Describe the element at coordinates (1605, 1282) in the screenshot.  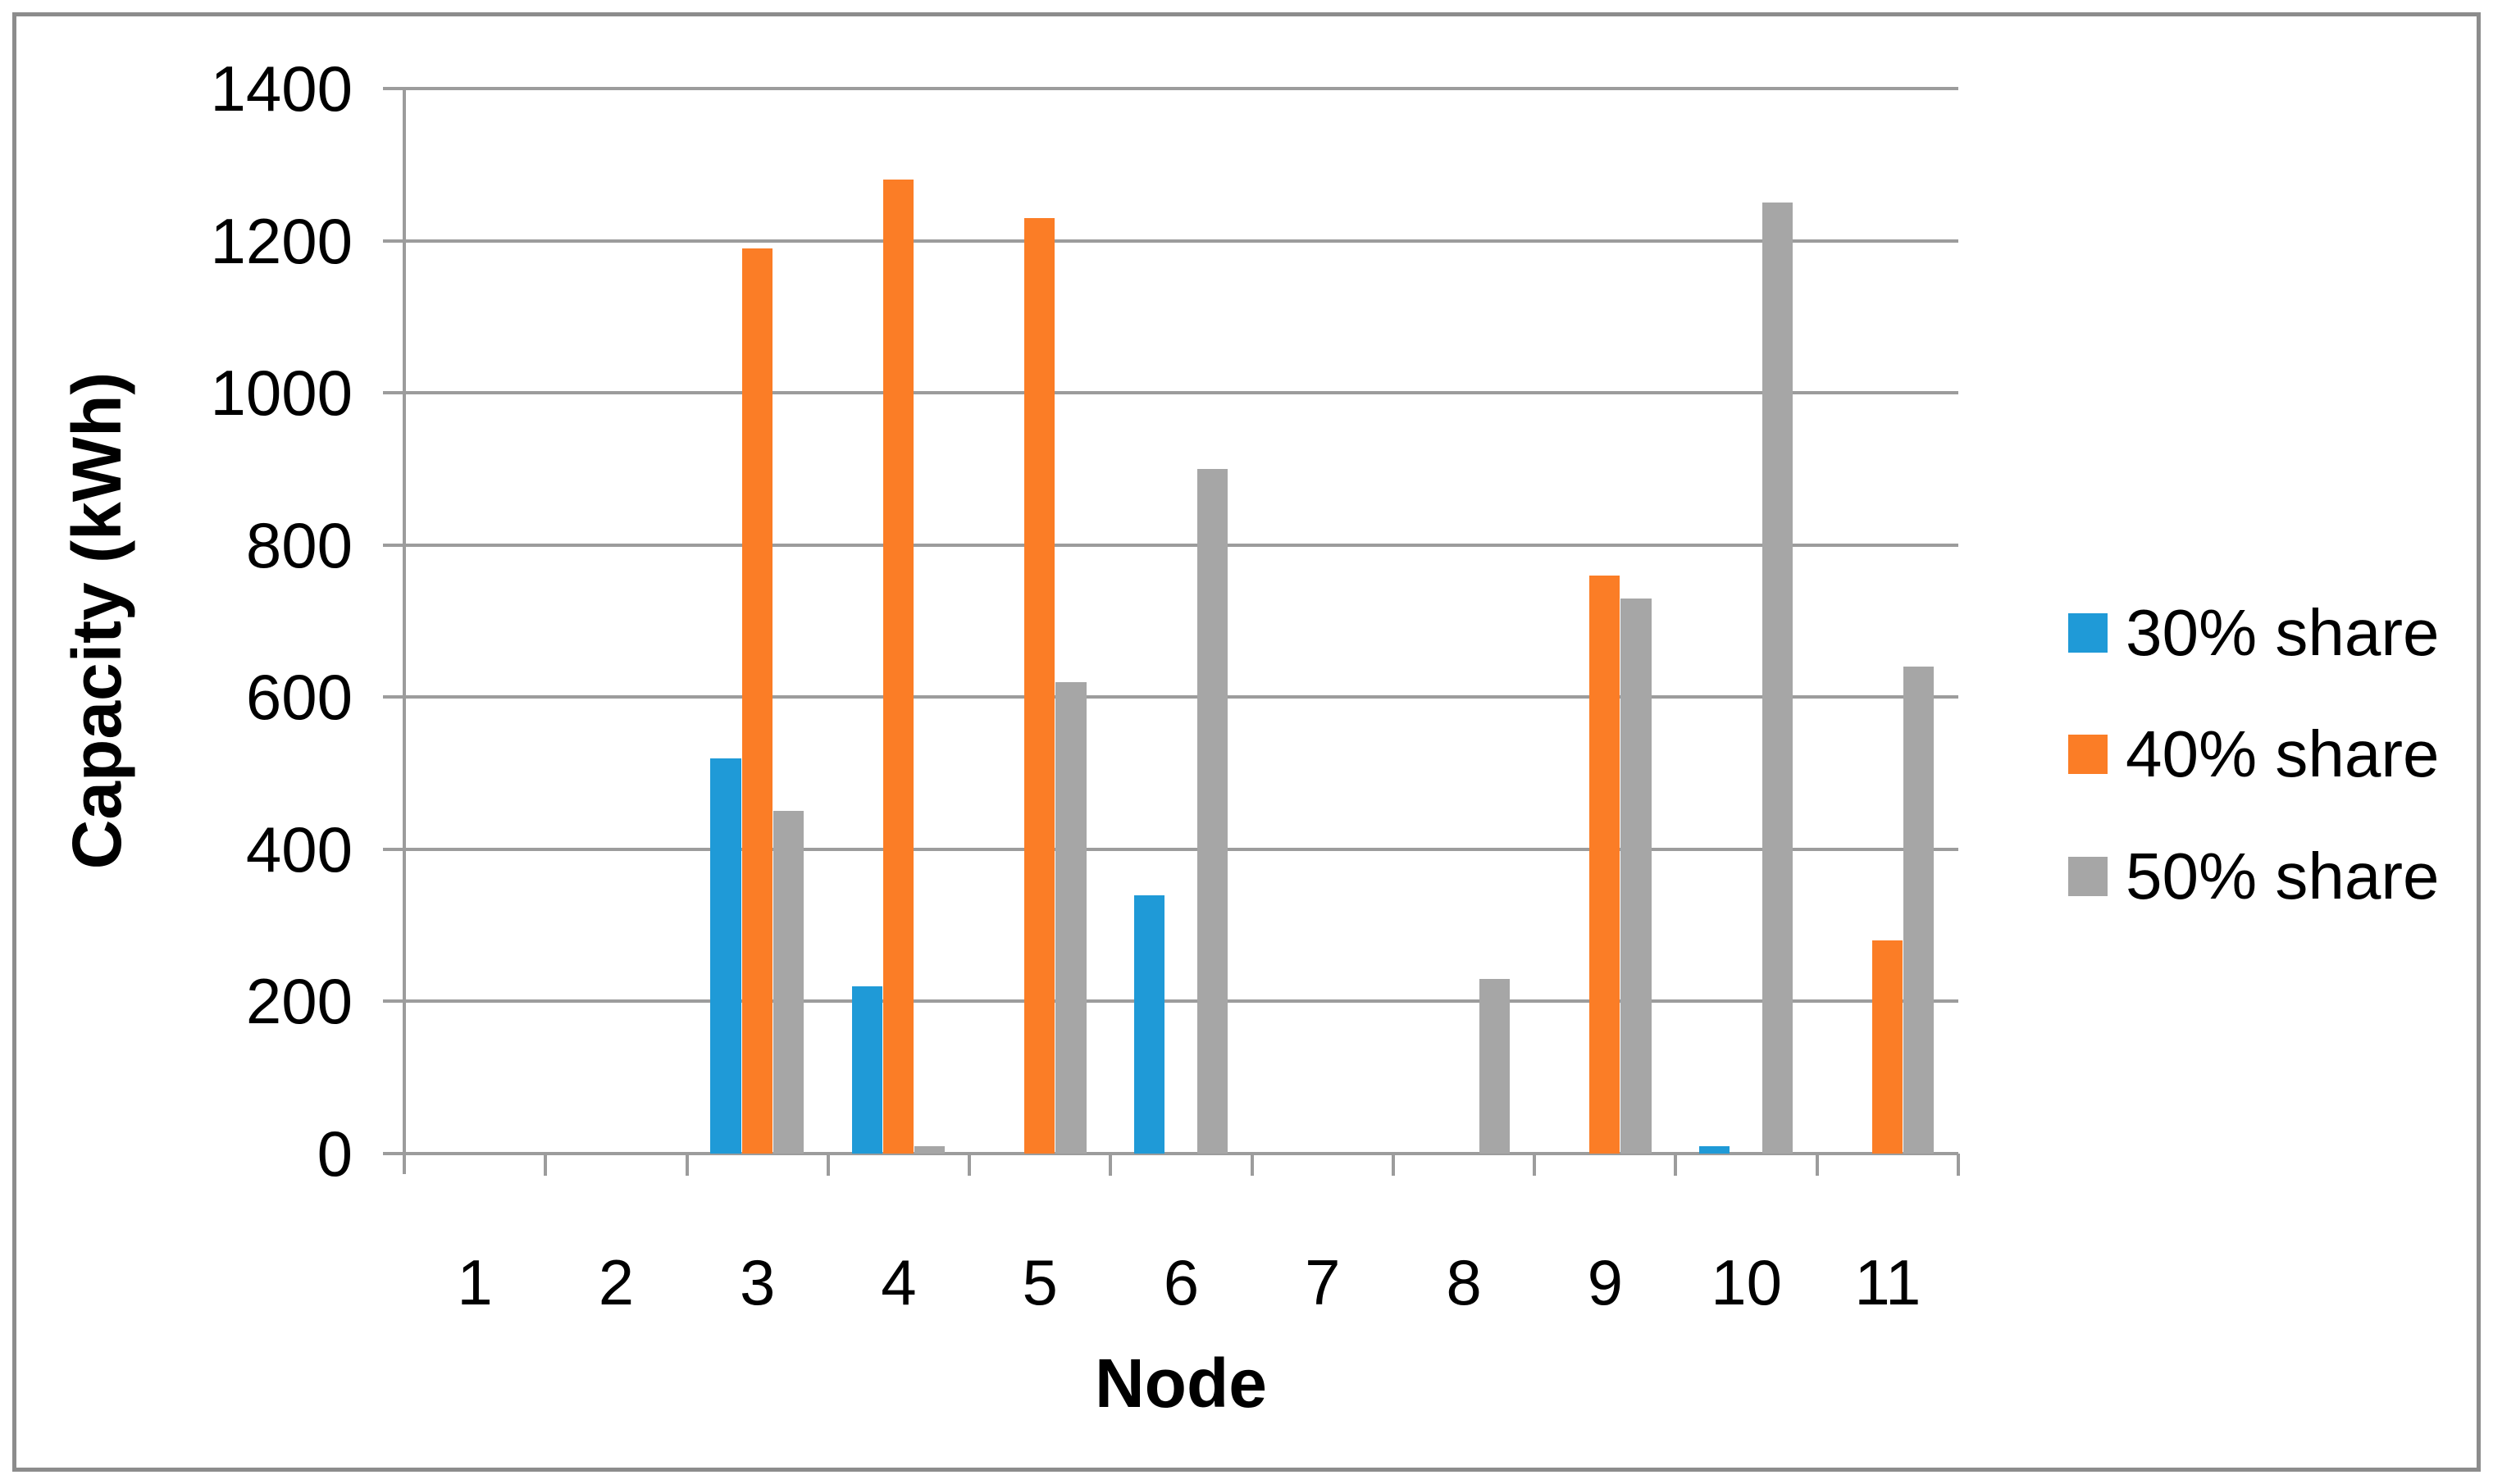
I see `x-tick-label-9: 9` at that location.